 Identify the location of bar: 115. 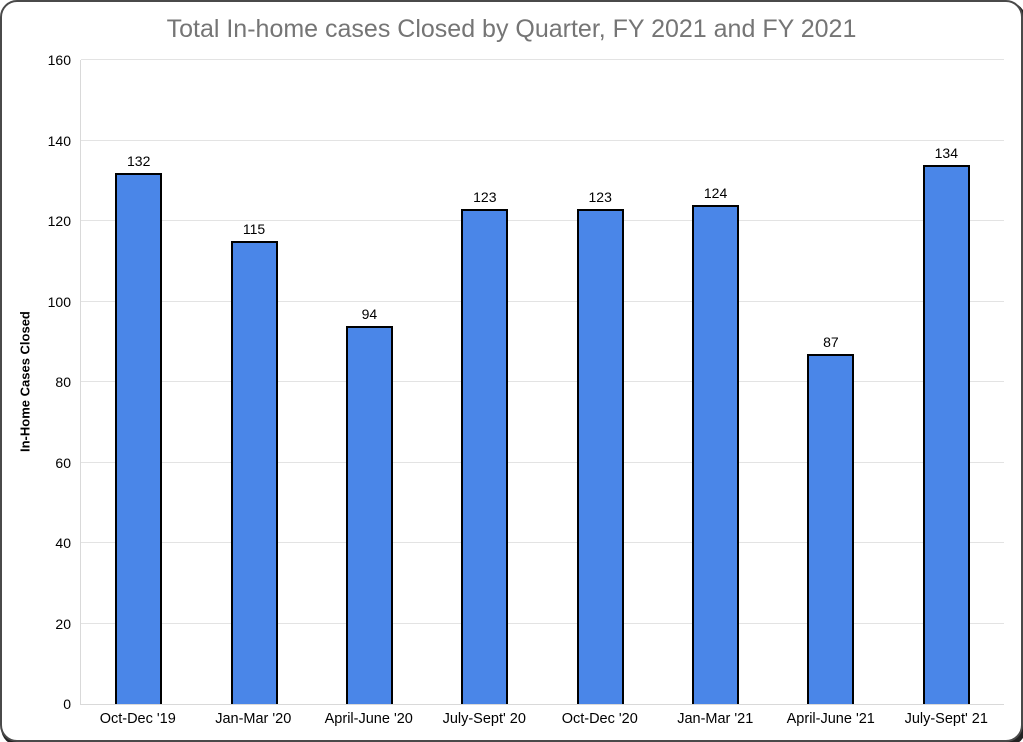
(254, 462).